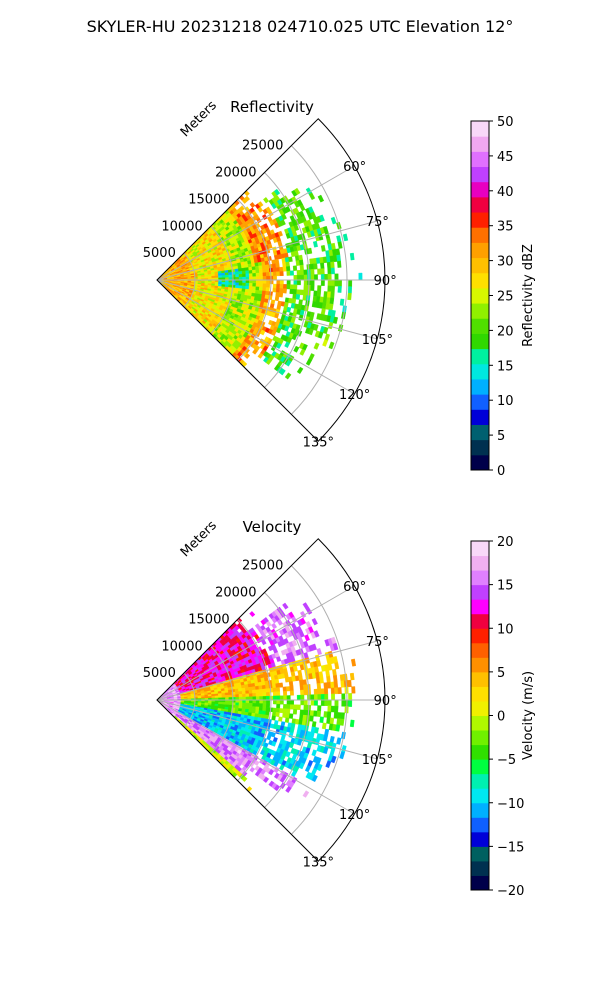 This screenshot has height=1000, width=600. I want to click on colorbar-tick-label: 10, so click(505, 629).